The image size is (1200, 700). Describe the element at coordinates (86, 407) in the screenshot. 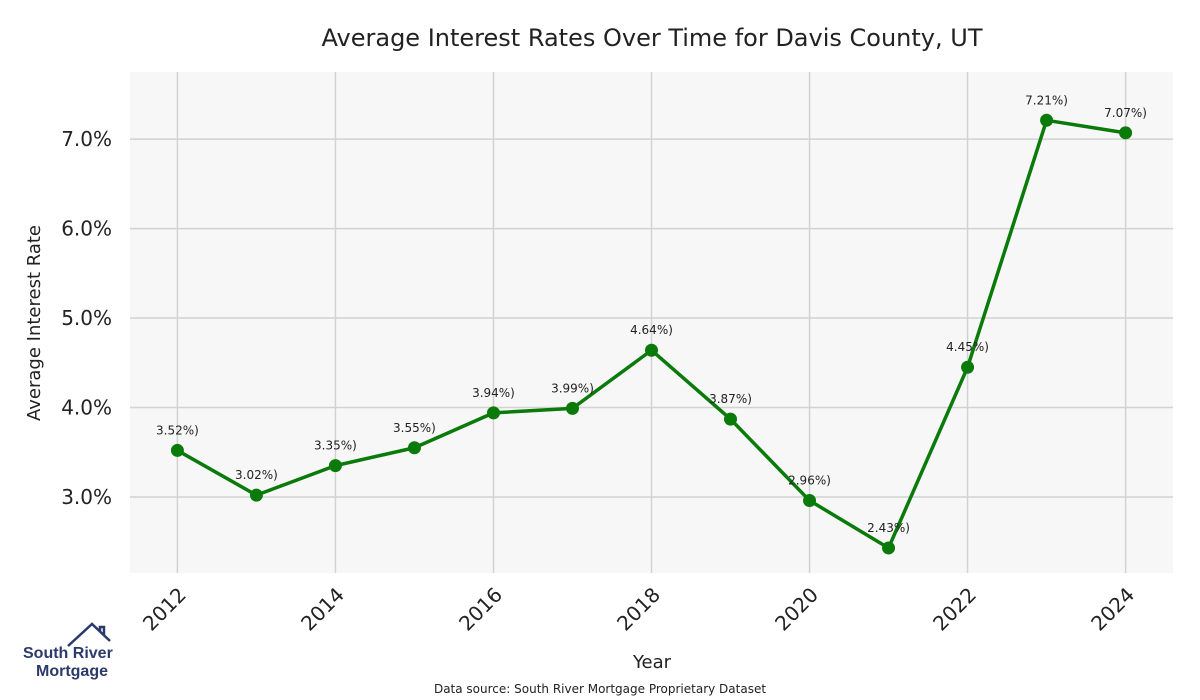

I see `y-tick-label: 4.0%` at that location.